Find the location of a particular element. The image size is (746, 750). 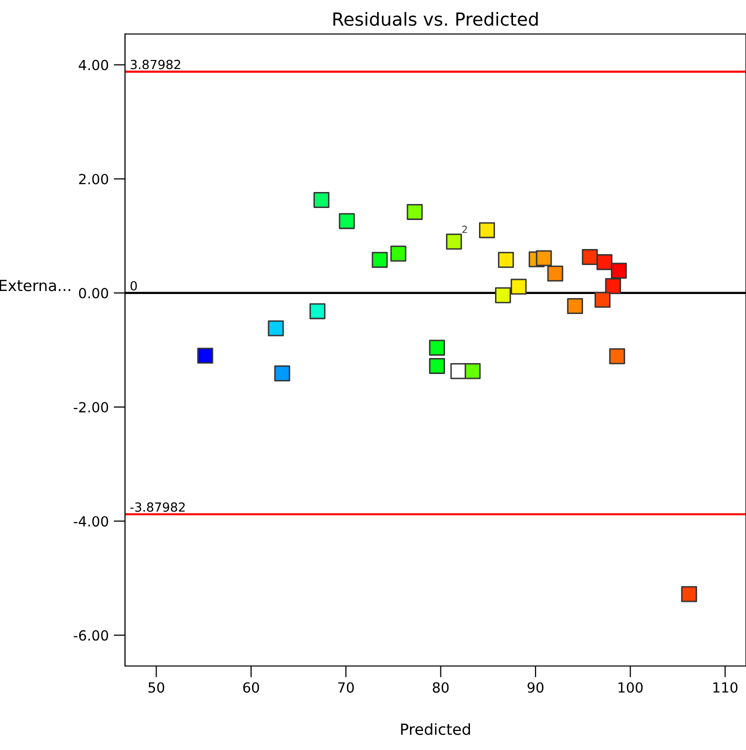

y-tick-label: -4.00 is located at coordinates (91, 521).